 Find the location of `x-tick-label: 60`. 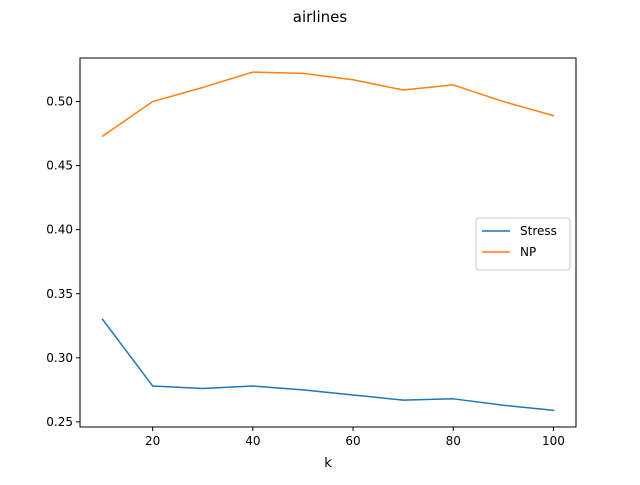

x-tick-label: 60 is located at coordinates (352, 441).